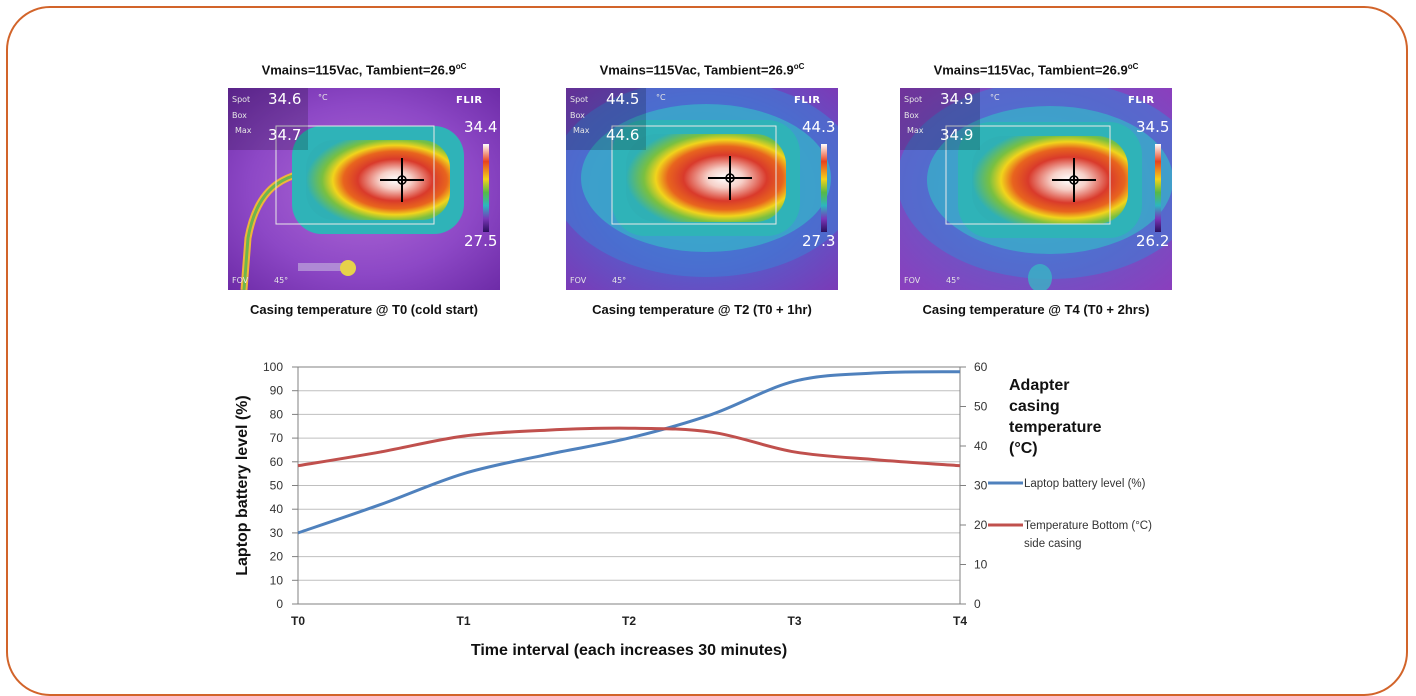 This screenshot has width=1416, height=696. I want to click on y2-axis-title-line: temperature, so click(1055, 427).